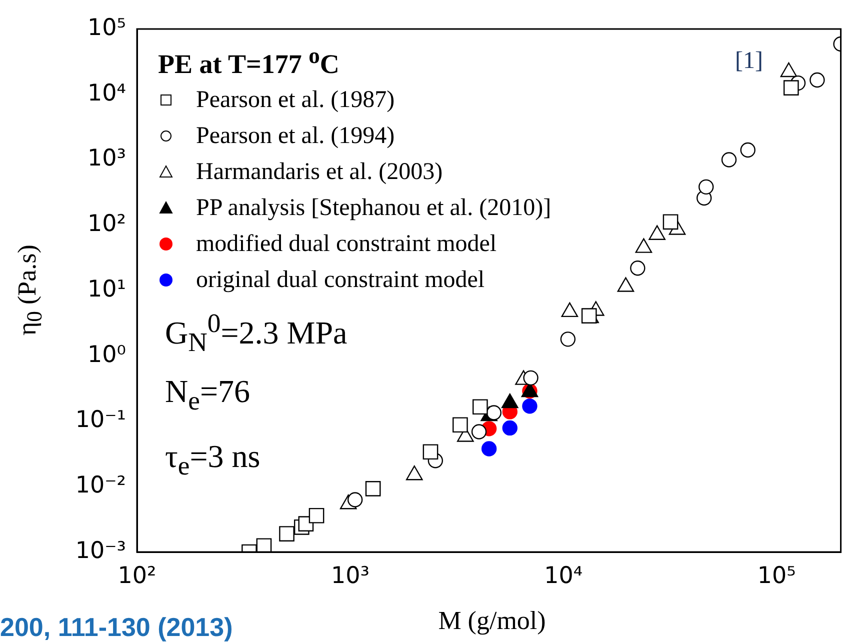 The width and height of the screenshot is (852, 642). Describe the element at coordinates (137, 575) in the screenshot. I see `x-tick-label: 10²` at that location.